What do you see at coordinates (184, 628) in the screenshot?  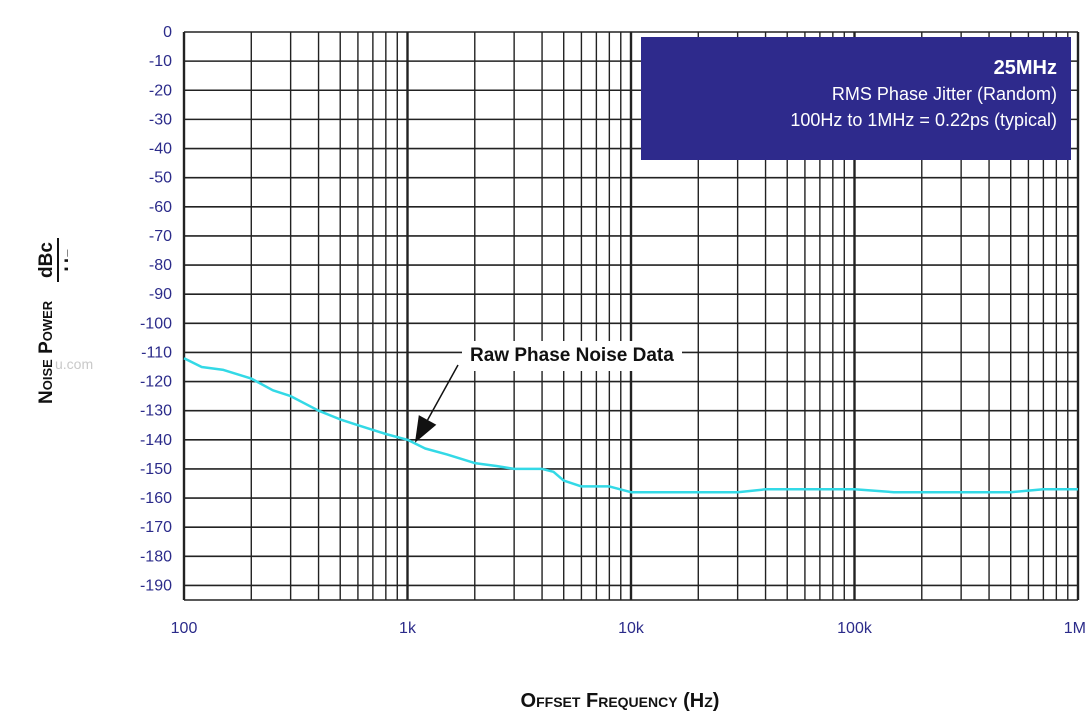 I see `x-tick-label-0: 100` at bounding box center [184, 628].